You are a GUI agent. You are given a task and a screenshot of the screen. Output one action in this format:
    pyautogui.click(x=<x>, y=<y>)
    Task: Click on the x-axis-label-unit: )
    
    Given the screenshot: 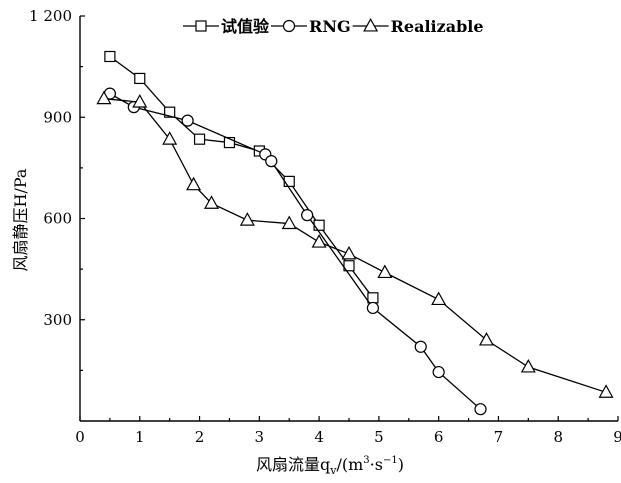 What is the action you would take?
    pyautogui.click(x=401, y=464)
    